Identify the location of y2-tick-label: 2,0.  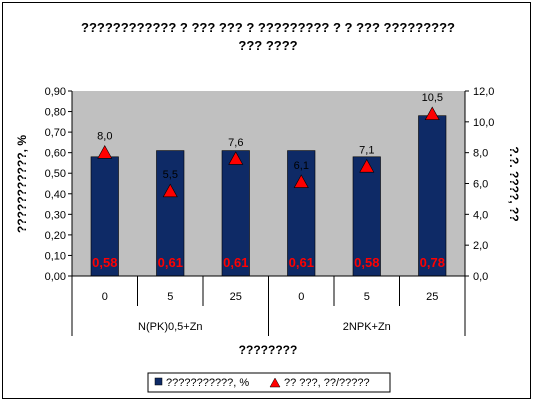
(480, 246).